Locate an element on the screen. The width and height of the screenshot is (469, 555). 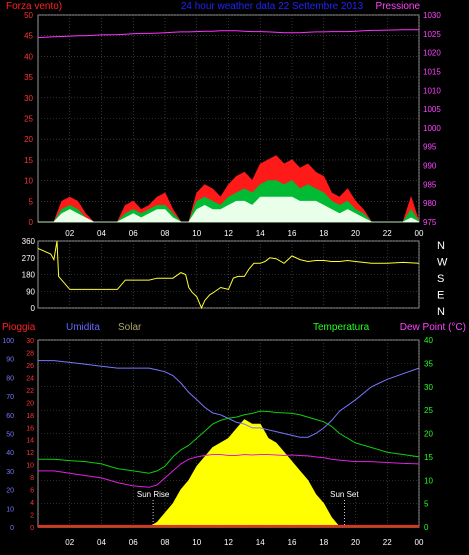
x-tick-label-bottom: 14 is located at coordinates (260, 542).